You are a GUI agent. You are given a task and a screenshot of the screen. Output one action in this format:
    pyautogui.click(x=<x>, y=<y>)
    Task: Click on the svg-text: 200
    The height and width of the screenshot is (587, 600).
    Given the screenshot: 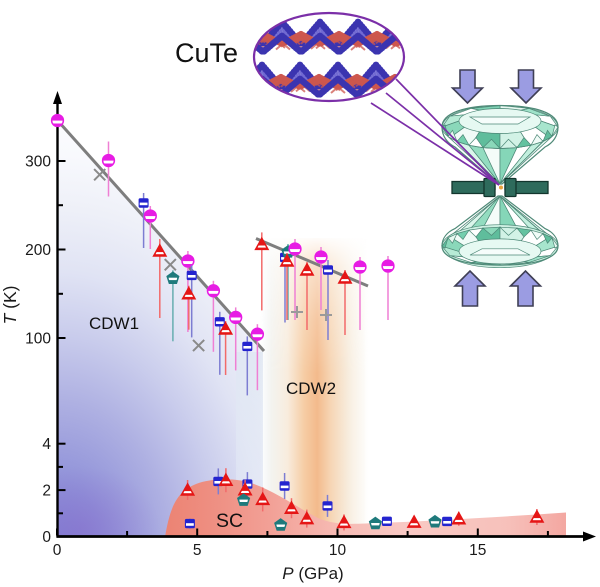 What is the action you would take?
    pyautogui.click(x=38, y=250)
    